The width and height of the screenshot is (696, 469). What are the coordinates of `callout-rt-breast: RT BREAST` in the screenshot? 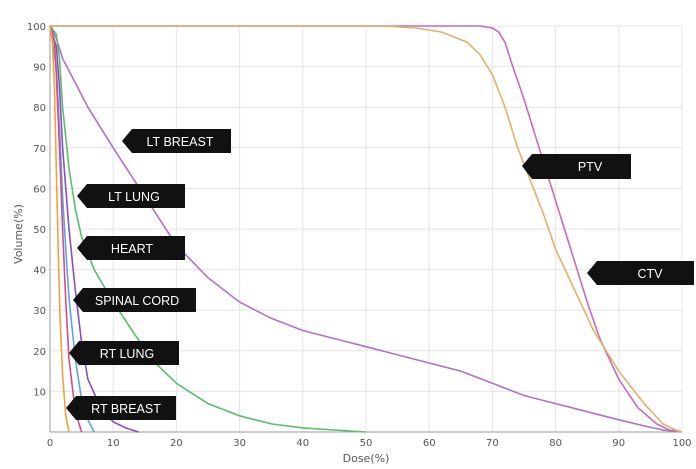 It's located at (121, 408).